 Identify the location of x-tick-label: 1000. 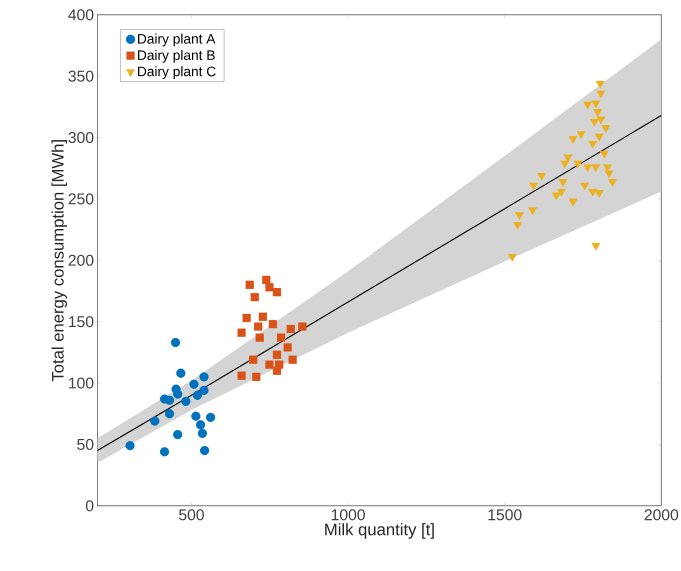
(348, 514).